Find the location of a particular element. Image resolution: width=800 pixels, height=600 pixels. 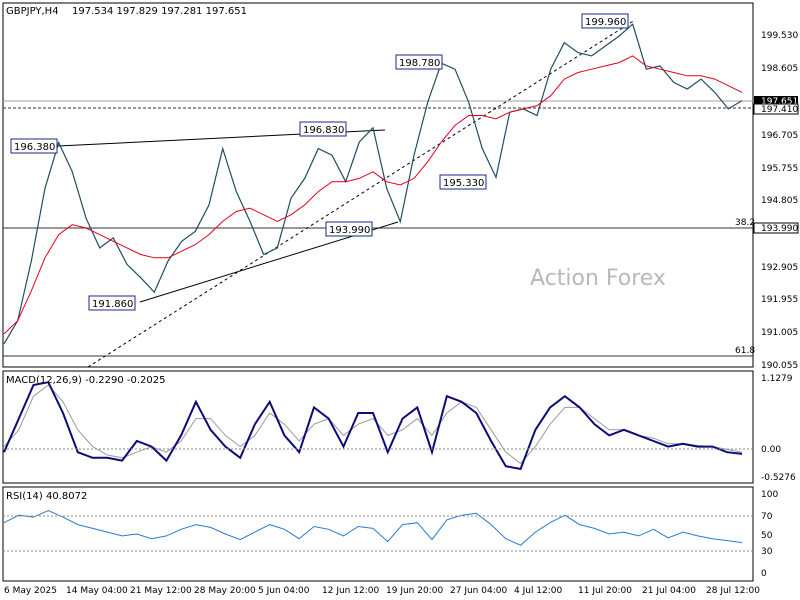

y-tick: 199.530 is located at coordinates (779, 36).